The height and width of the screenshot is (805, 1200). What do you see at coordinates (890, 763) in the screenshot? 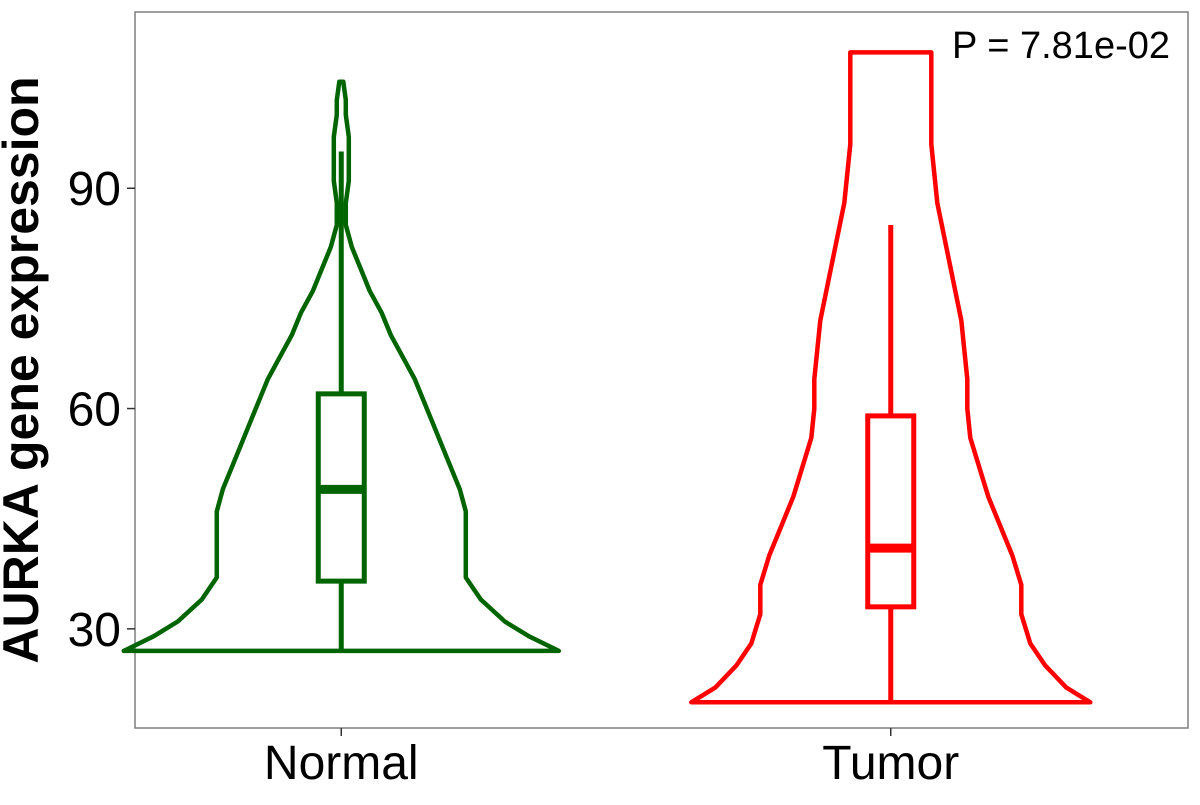
I see `x-tick-label-tumor: Tumor` at bounding box center [890, 763].